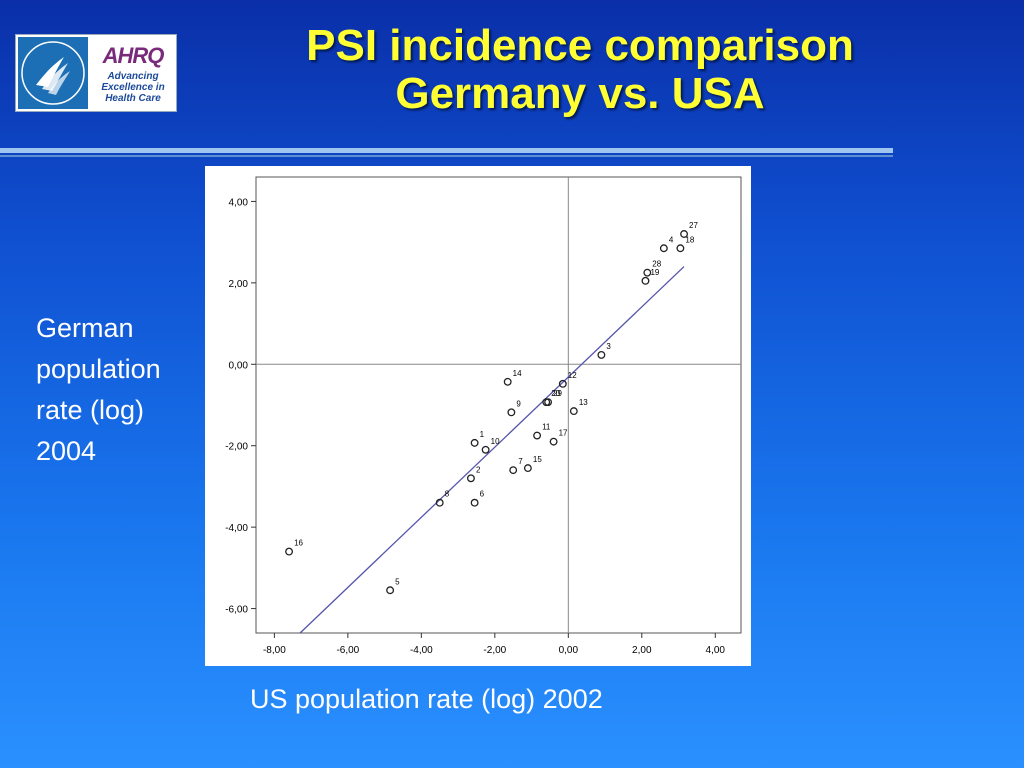 The image size is (1024, 768). I want to click on data-point-label-29: 29, so click(557, 393).